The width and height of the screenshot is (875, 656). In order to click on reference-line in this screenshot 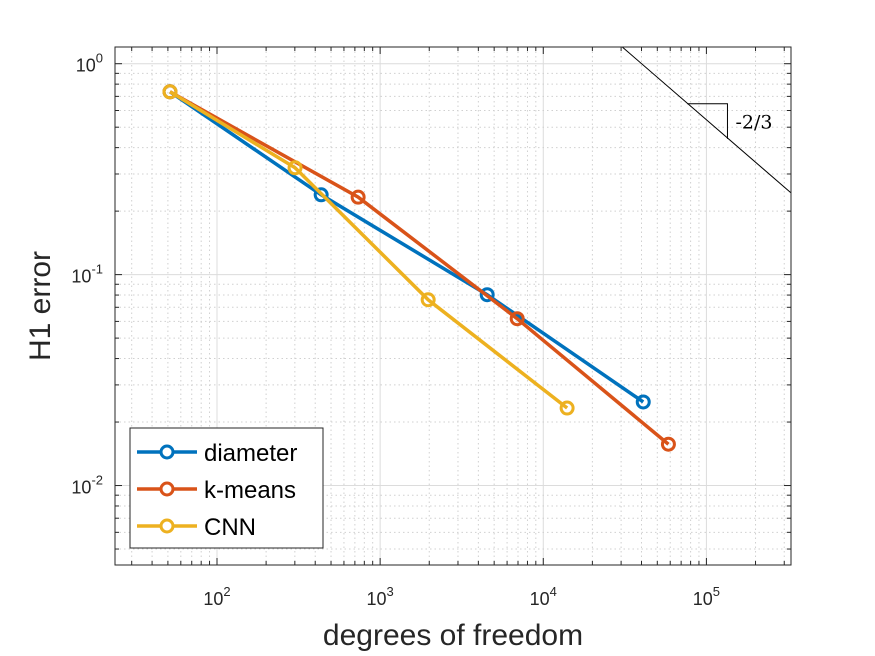, I will do `click(706, 120)`.